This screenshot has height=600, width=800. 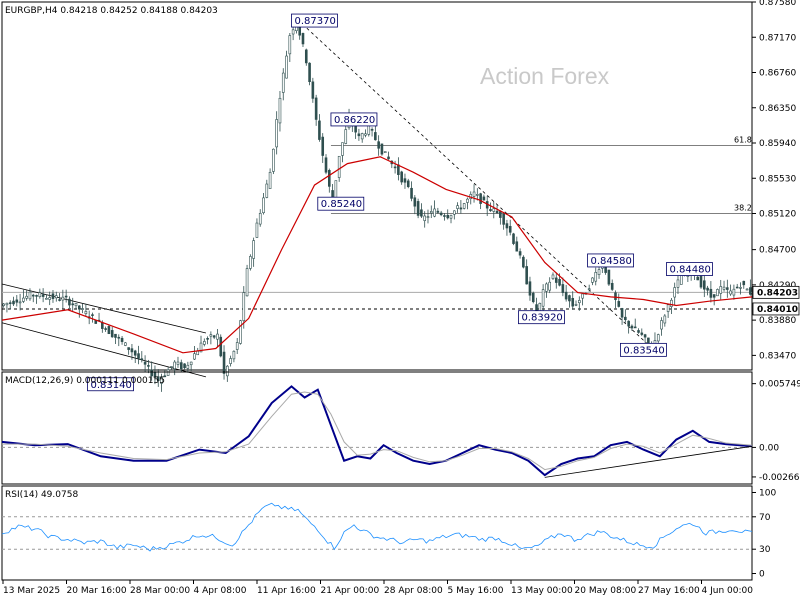 I want to click on macd-tick-label: 0.00, so click(x=769, y=448).